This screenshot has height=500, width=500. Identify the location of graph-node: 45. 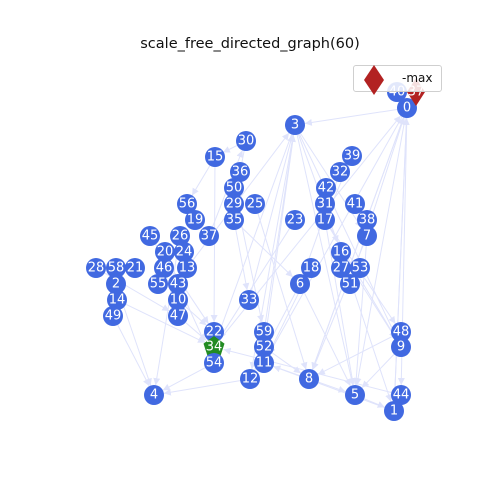
(150, 236).